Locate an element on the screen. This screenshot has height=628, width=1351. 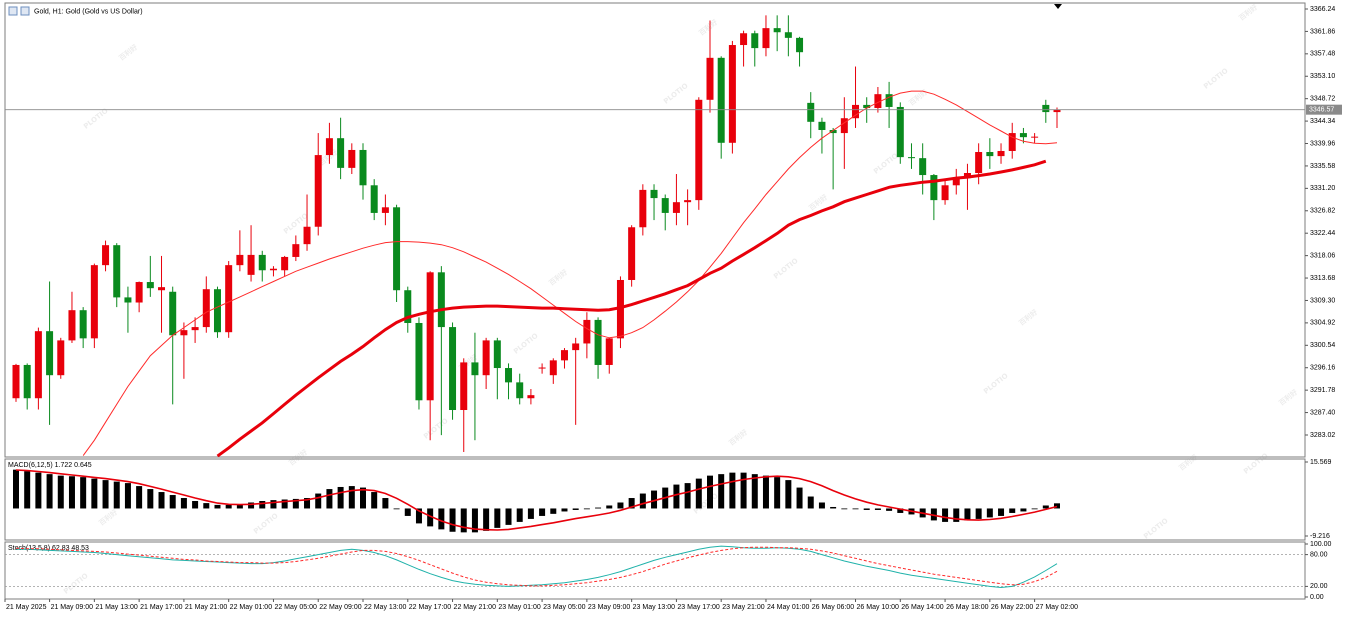
x-tick-label: 23 May 21:00 is located at coordinates (743, 607).